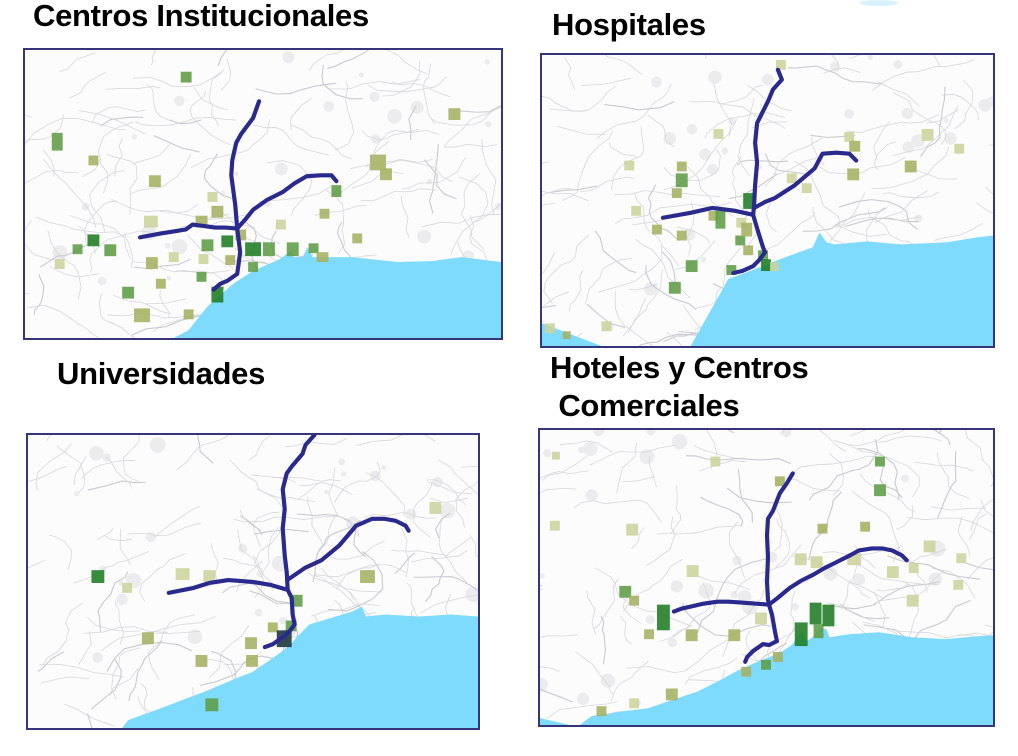 This screenshot has height=756, width=1018. I want to click on panel-title-hospitales: Hospitales, so click(629, 24).